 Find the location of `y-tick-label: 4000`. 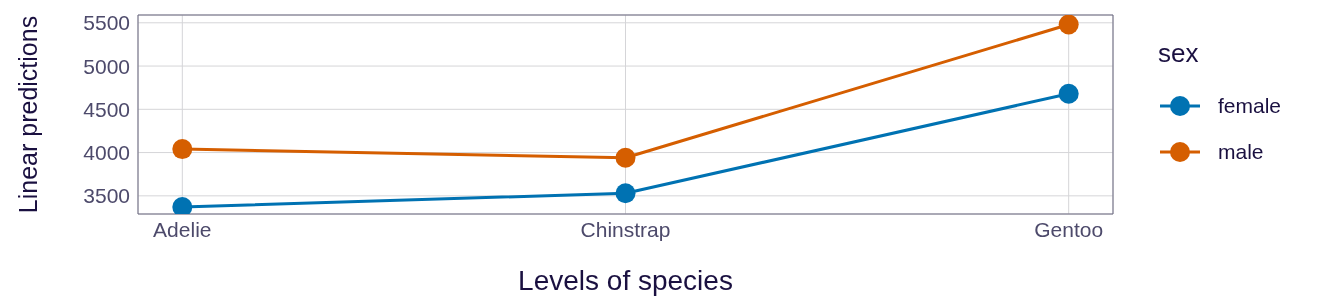

y-tick-label: 4000 is located at coordinates (106, 153).